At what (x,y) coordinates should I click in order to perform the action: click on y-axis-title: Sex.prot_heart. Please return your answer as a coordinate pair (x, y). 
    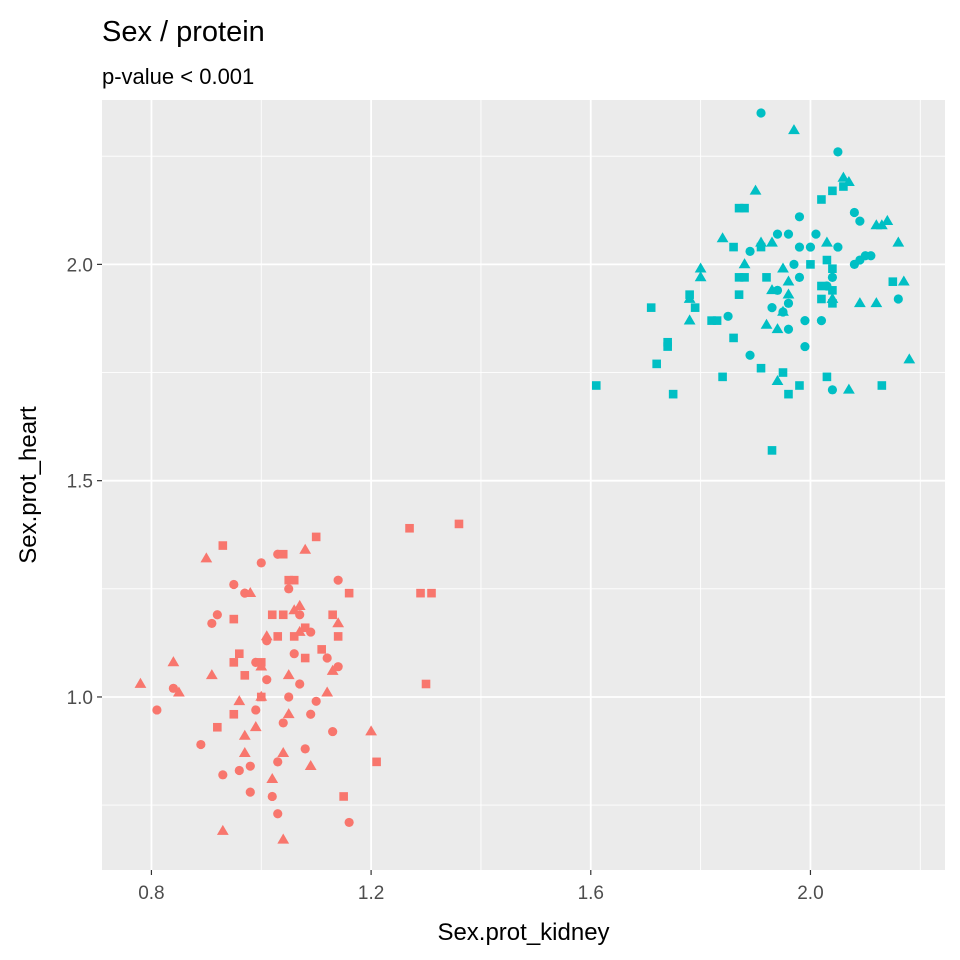
    Looking at the image, I should click on (28, 485).